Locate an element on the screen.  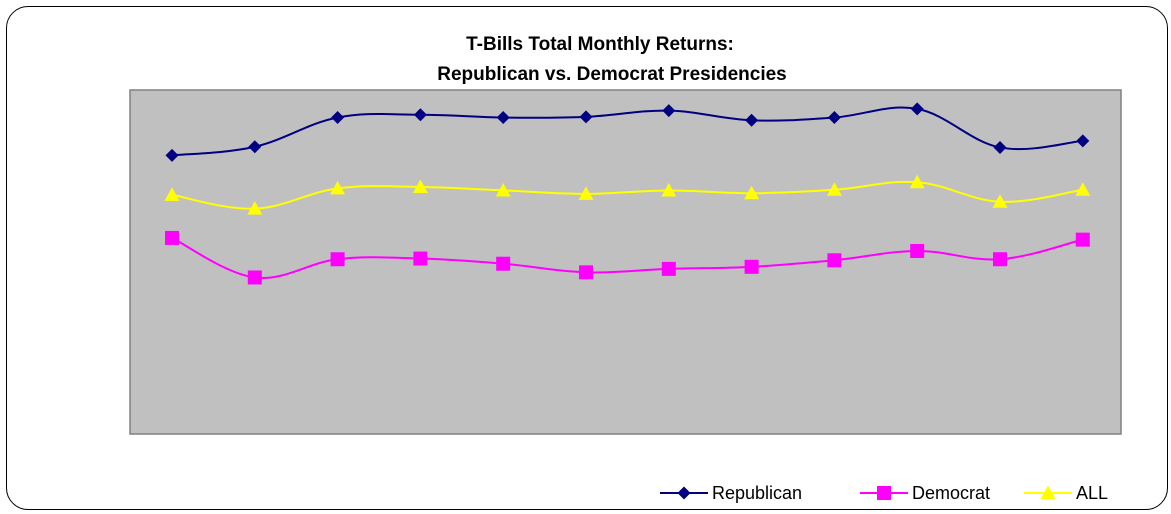
series-line-republican is located at coordinates (627, 131).